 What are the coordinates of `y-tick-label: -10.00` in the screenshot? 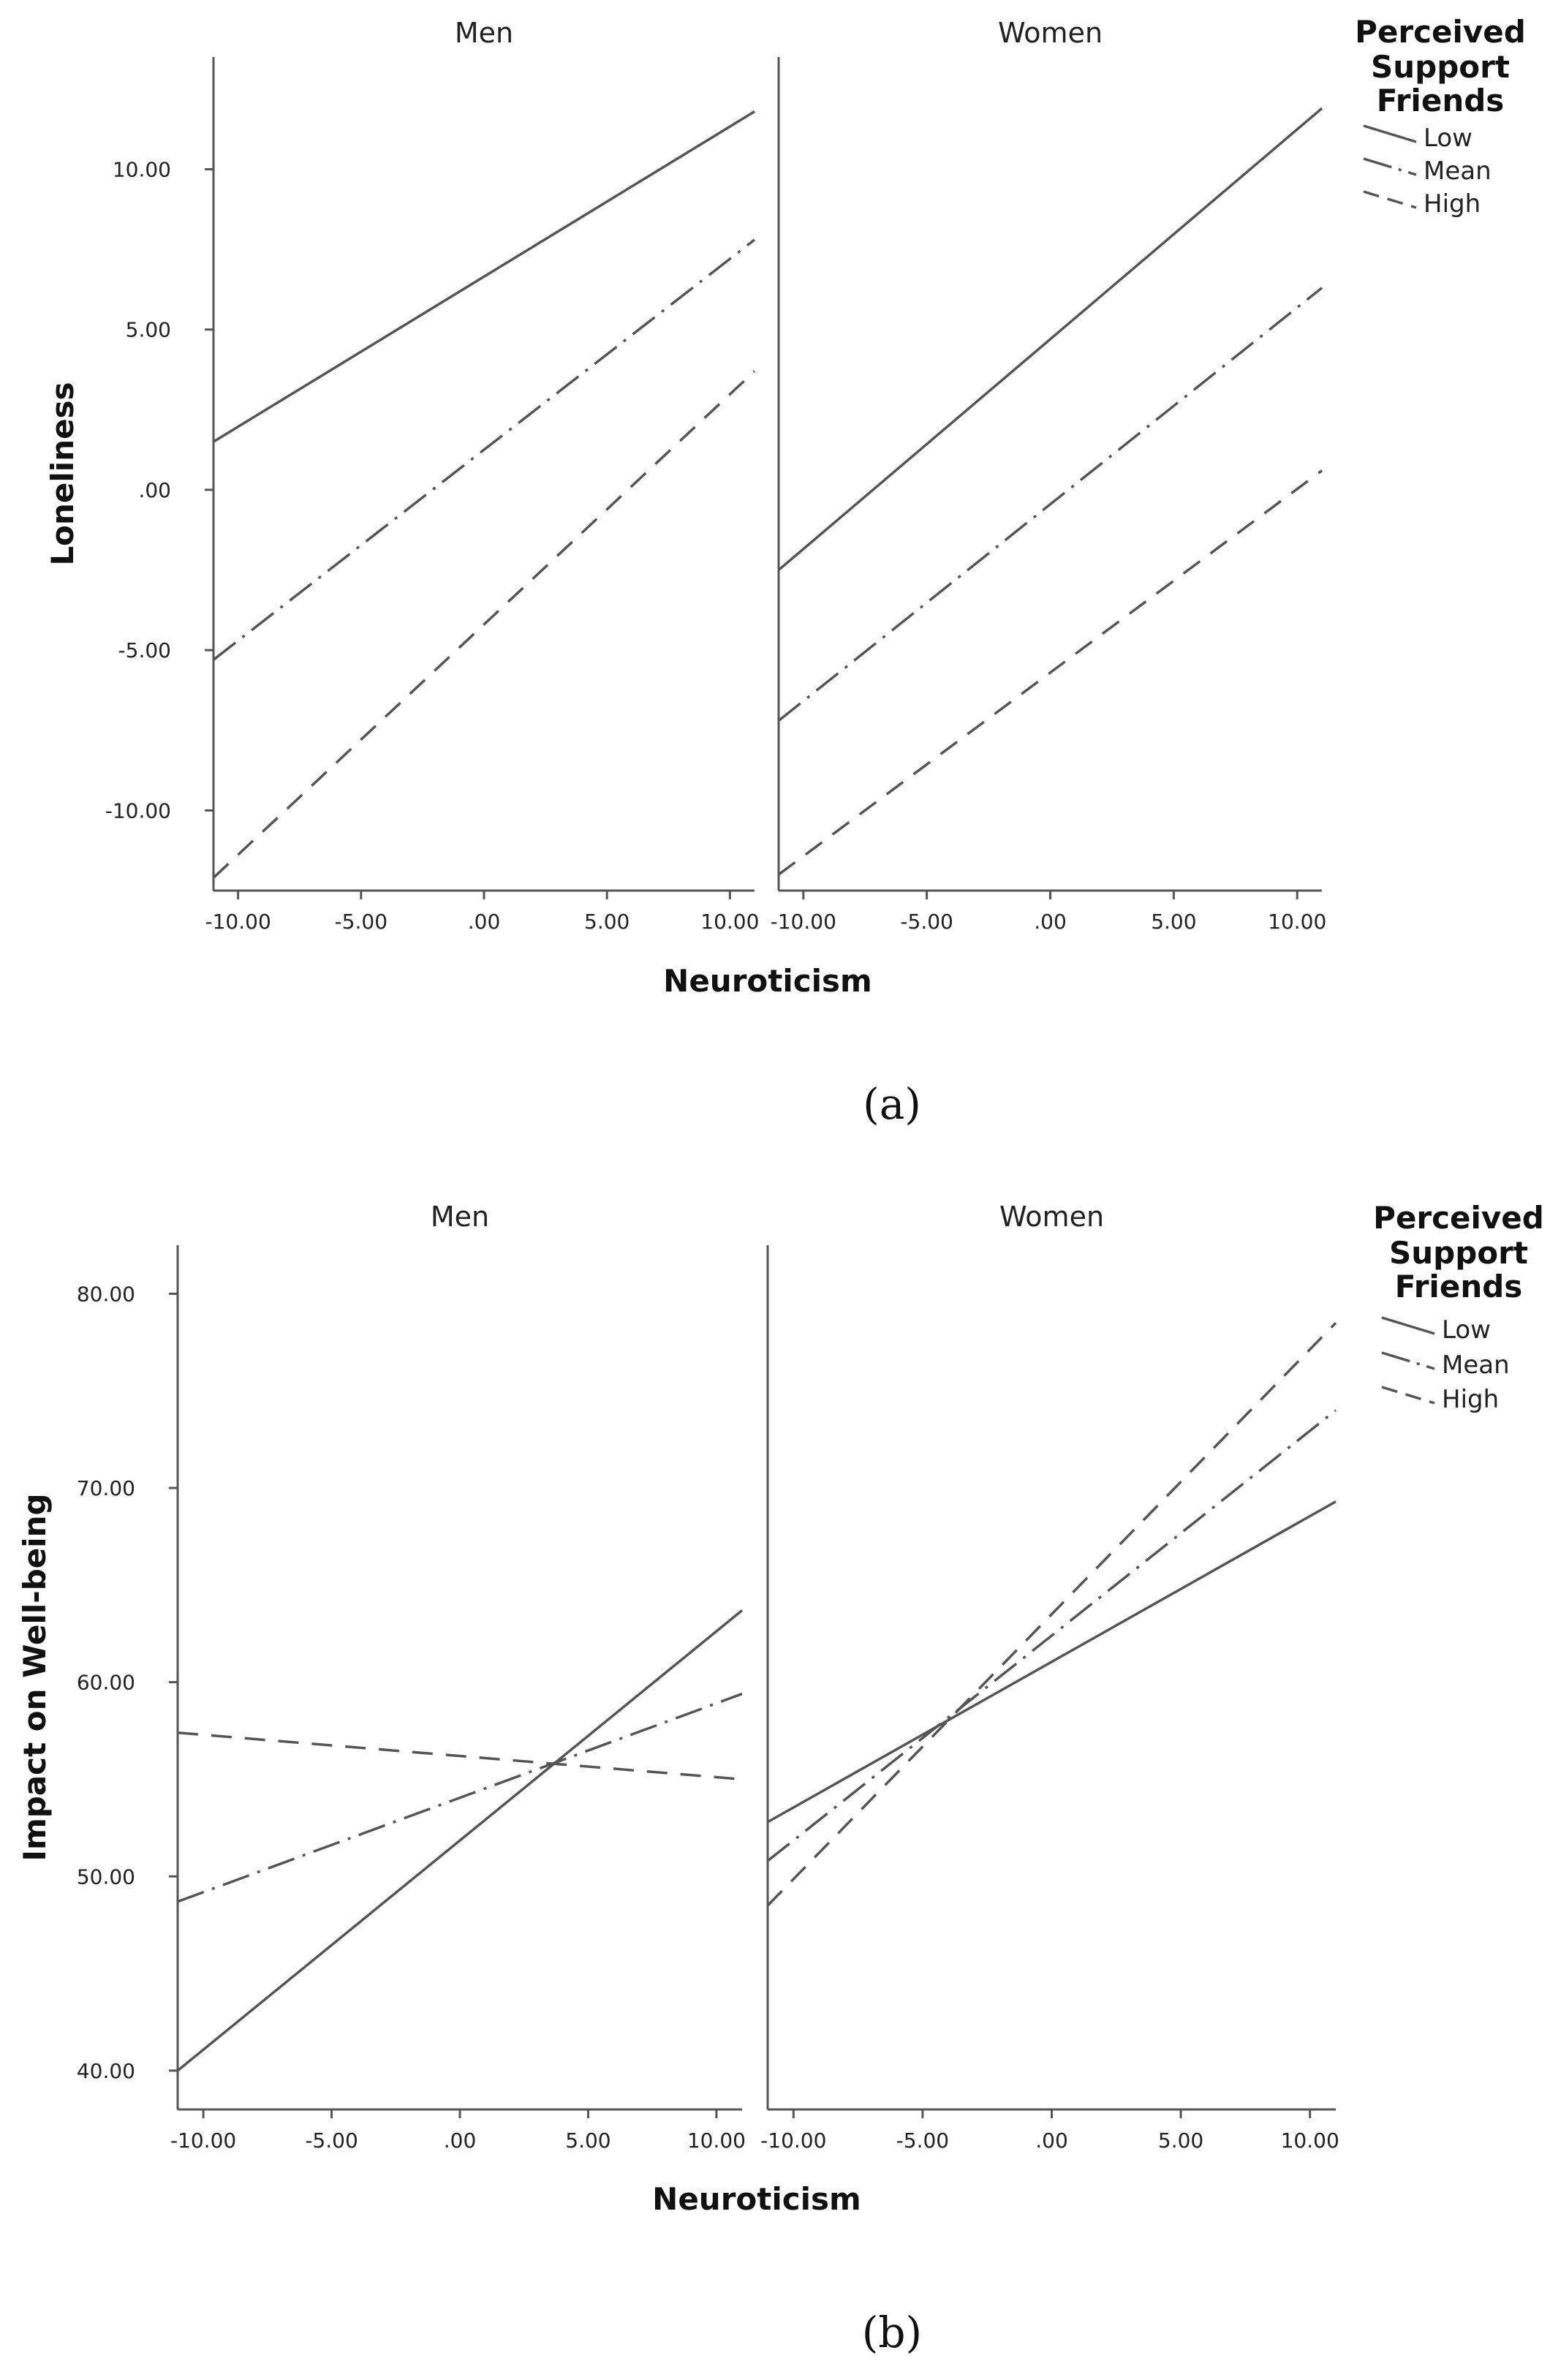 It's located at (138, 811).